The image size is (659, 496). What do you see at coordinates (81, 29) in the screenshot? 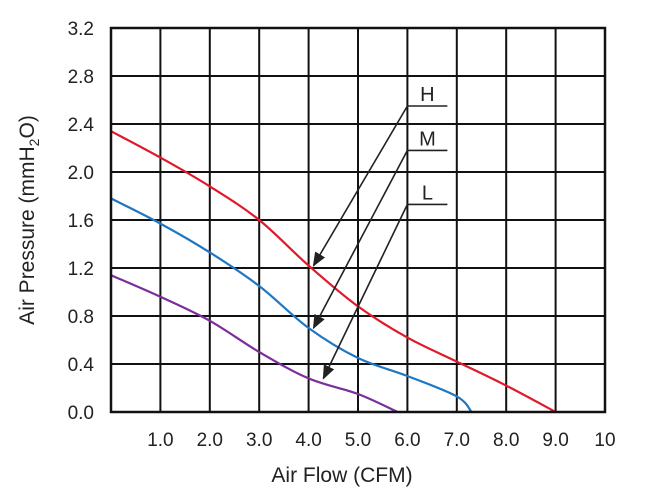
I see `y-tick-label: 3.2` at bounding box center [81, 29].